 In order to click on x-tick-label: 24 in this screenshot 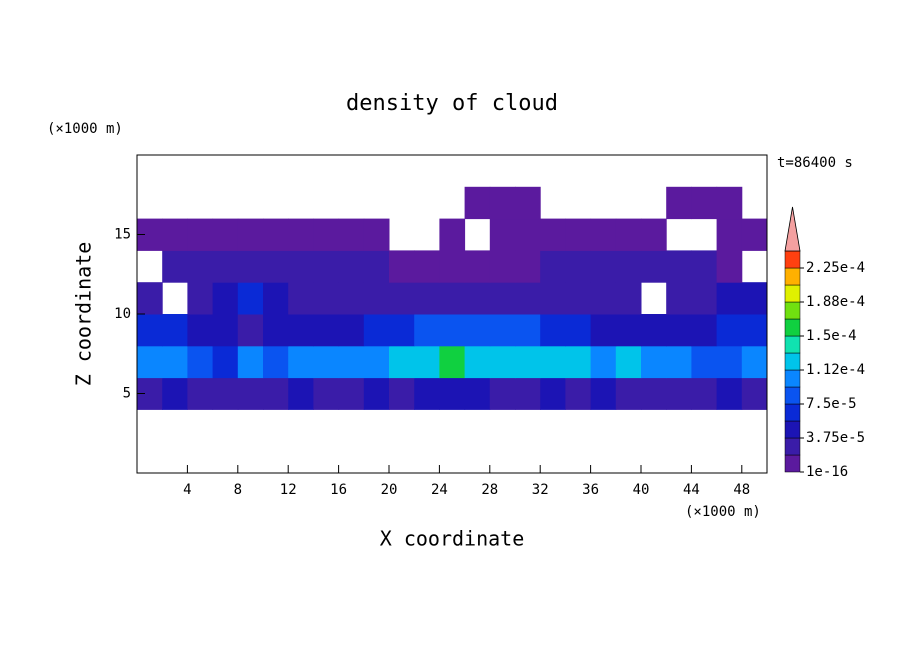, I will do `click(439, 490)`.